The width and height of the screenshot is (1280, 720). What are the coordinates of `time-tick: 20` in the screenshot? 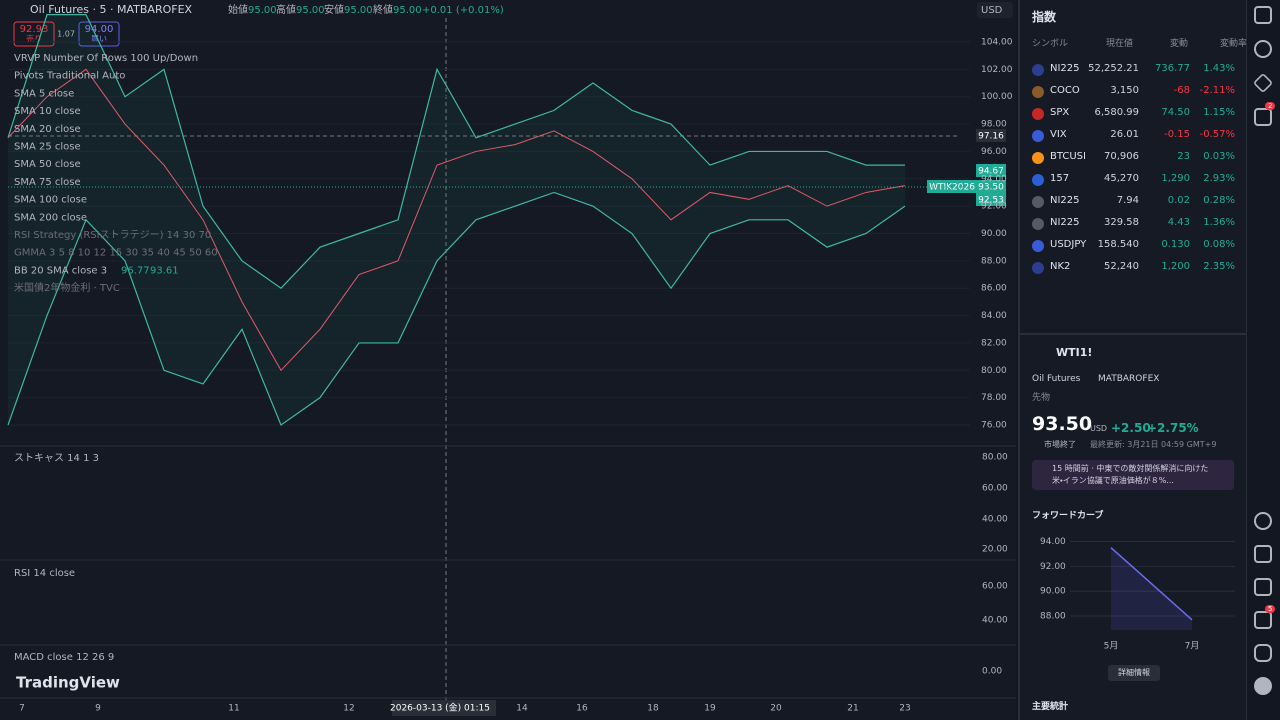 It's located at (776, 709).